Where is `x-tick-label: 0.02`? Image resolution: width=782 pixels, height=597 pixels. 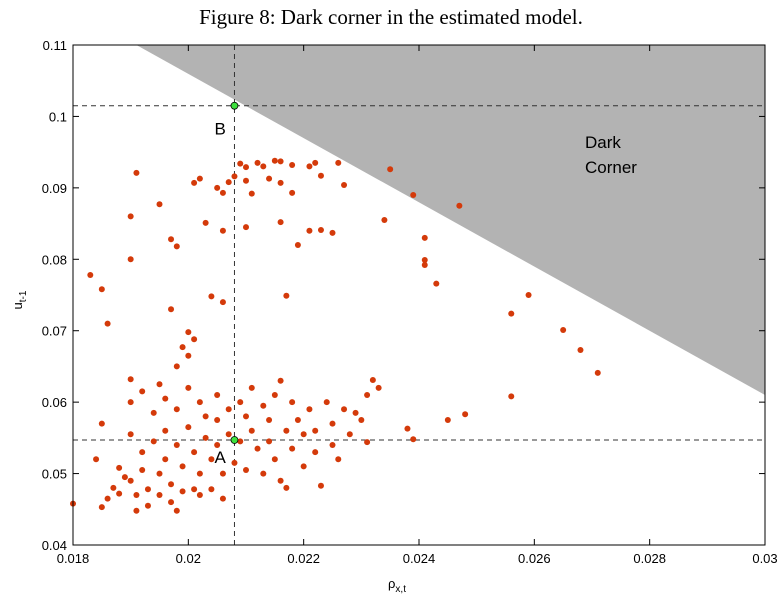 x-tick-label: 0.02 is located at coordinates (188, 558).